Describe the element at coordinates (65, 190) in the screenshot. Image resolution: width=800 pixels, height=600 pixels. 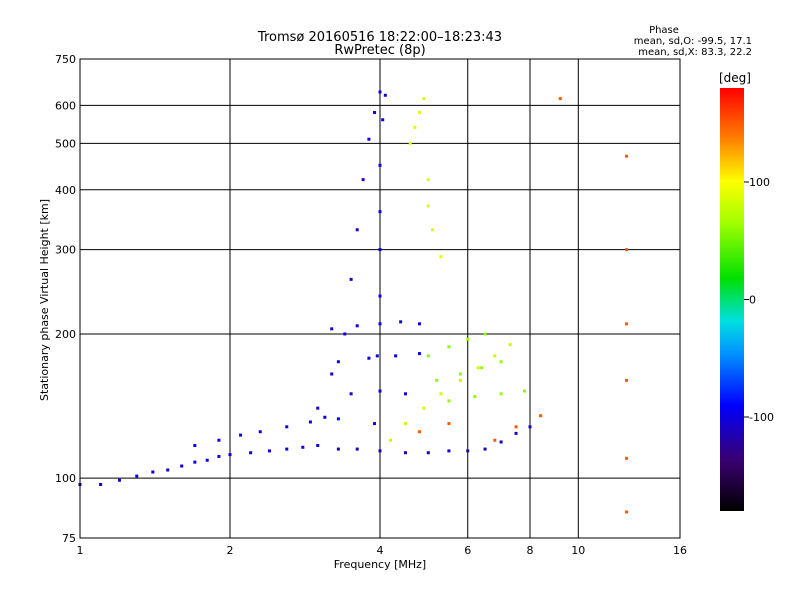
I see `y-tick-label: 400` at that location.